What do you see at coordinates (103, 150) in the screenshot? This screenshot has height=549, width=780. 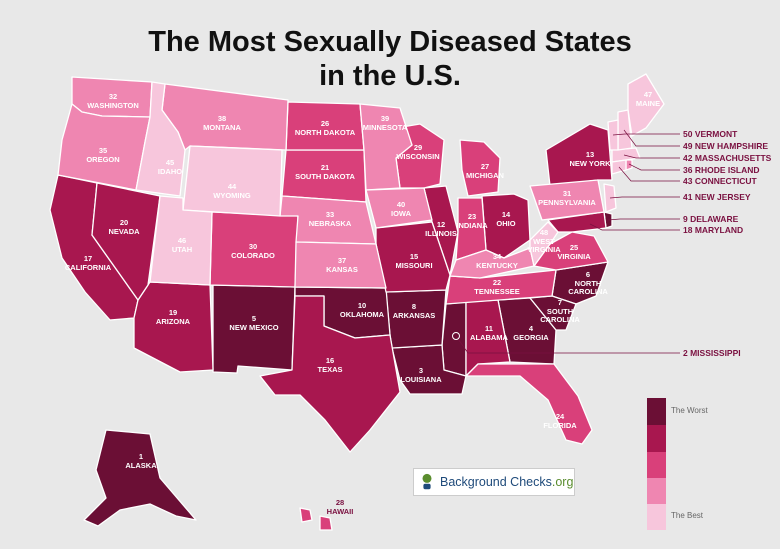 I see `rank-label-oregon: 35` at bounding box center [103, 150].